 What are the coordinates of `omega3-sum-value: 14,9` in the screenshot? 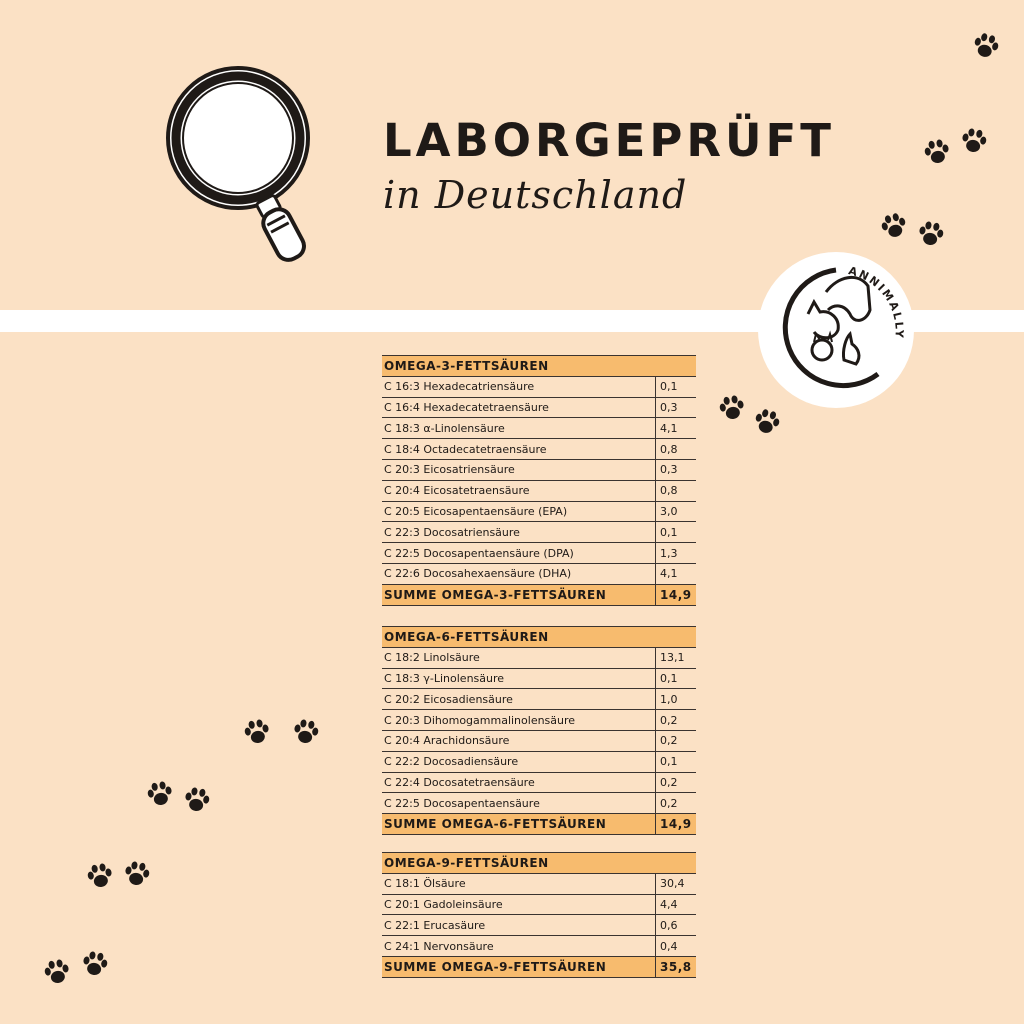 It's located at (675, 595).